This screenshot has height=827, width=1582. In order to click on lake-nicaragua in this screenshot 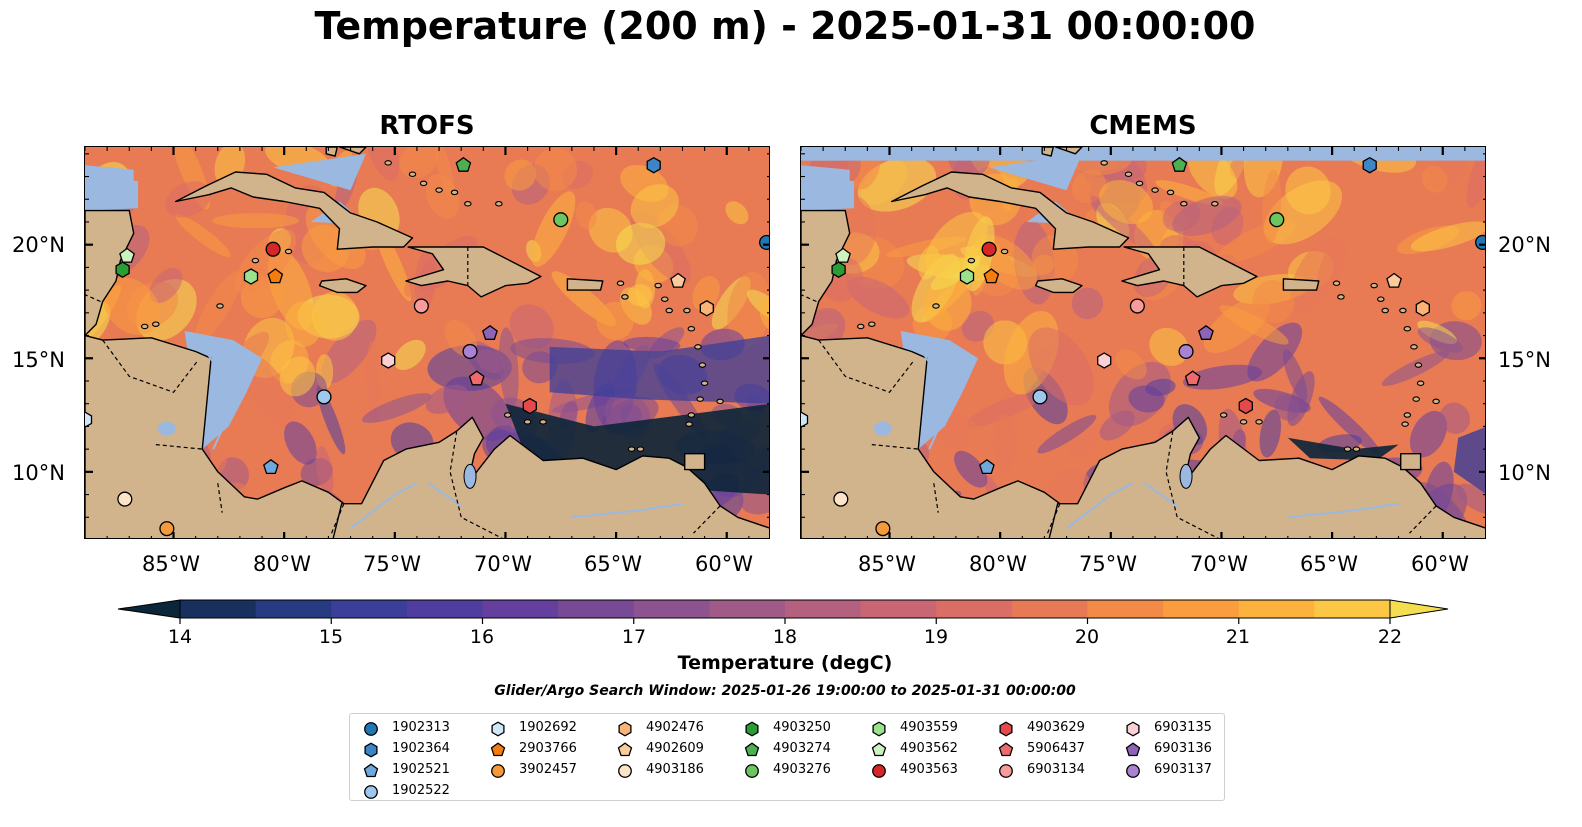, I will do `click(882, 428)`.